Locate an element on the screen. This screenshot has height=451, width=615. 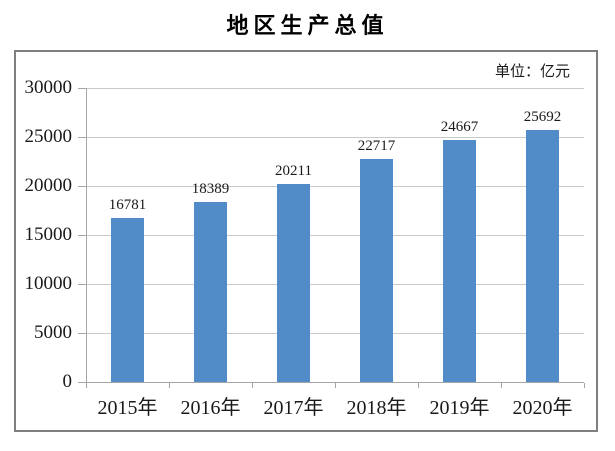
y-axis-line is located at coordinates (86, 235).